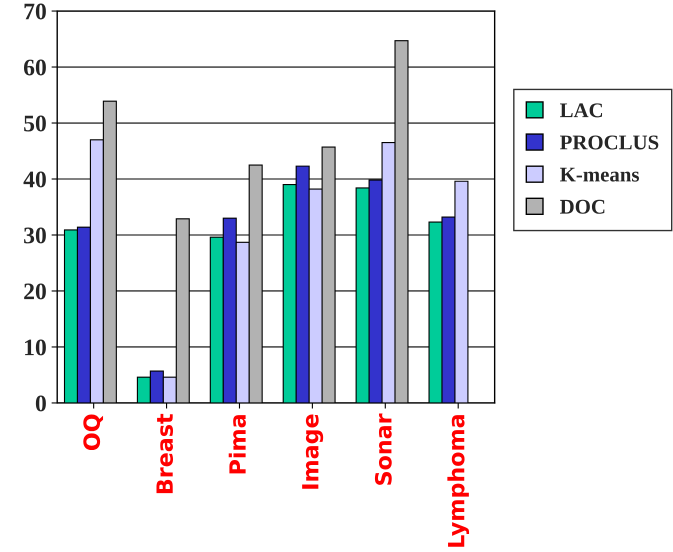  I want to click on x-tick-label: OQ, so click(93, 432).